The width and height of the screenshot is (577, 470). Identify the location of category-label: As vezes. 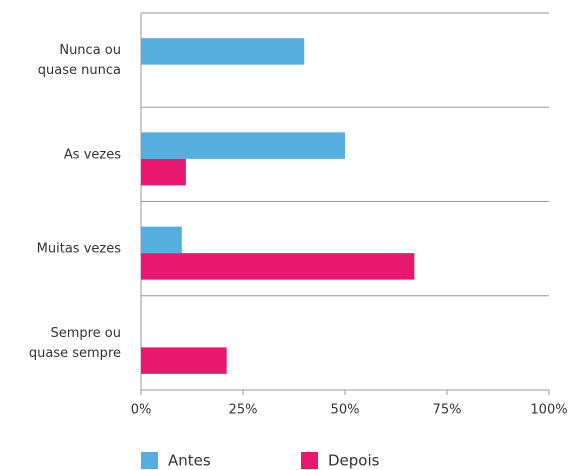
(92, 154).